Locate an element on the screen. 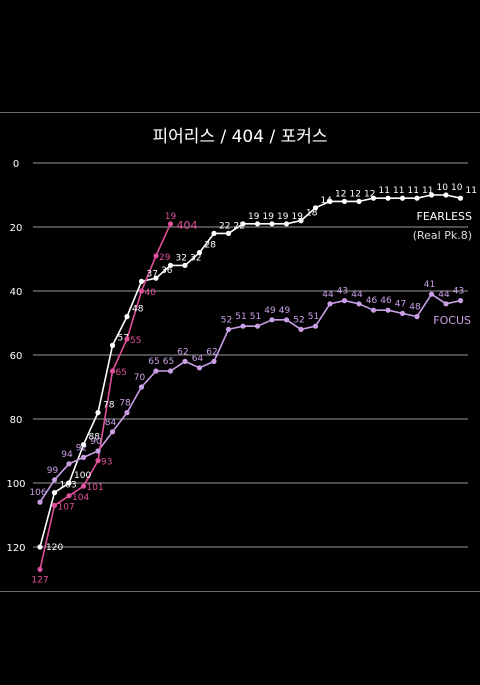  data-label-focus: 78 is located at coordinates (125, 404).